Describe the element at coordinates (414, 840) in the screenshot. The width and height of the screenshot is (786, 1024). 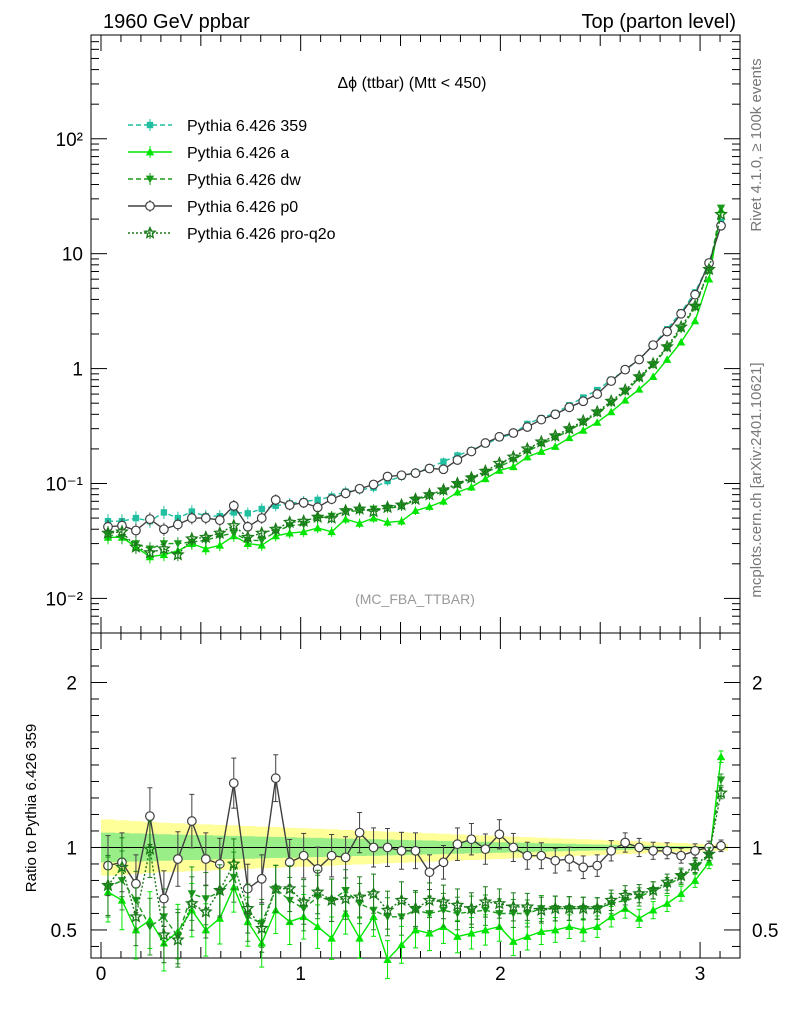
I see `ratio-series-pythia-6-426-p0` at that location.